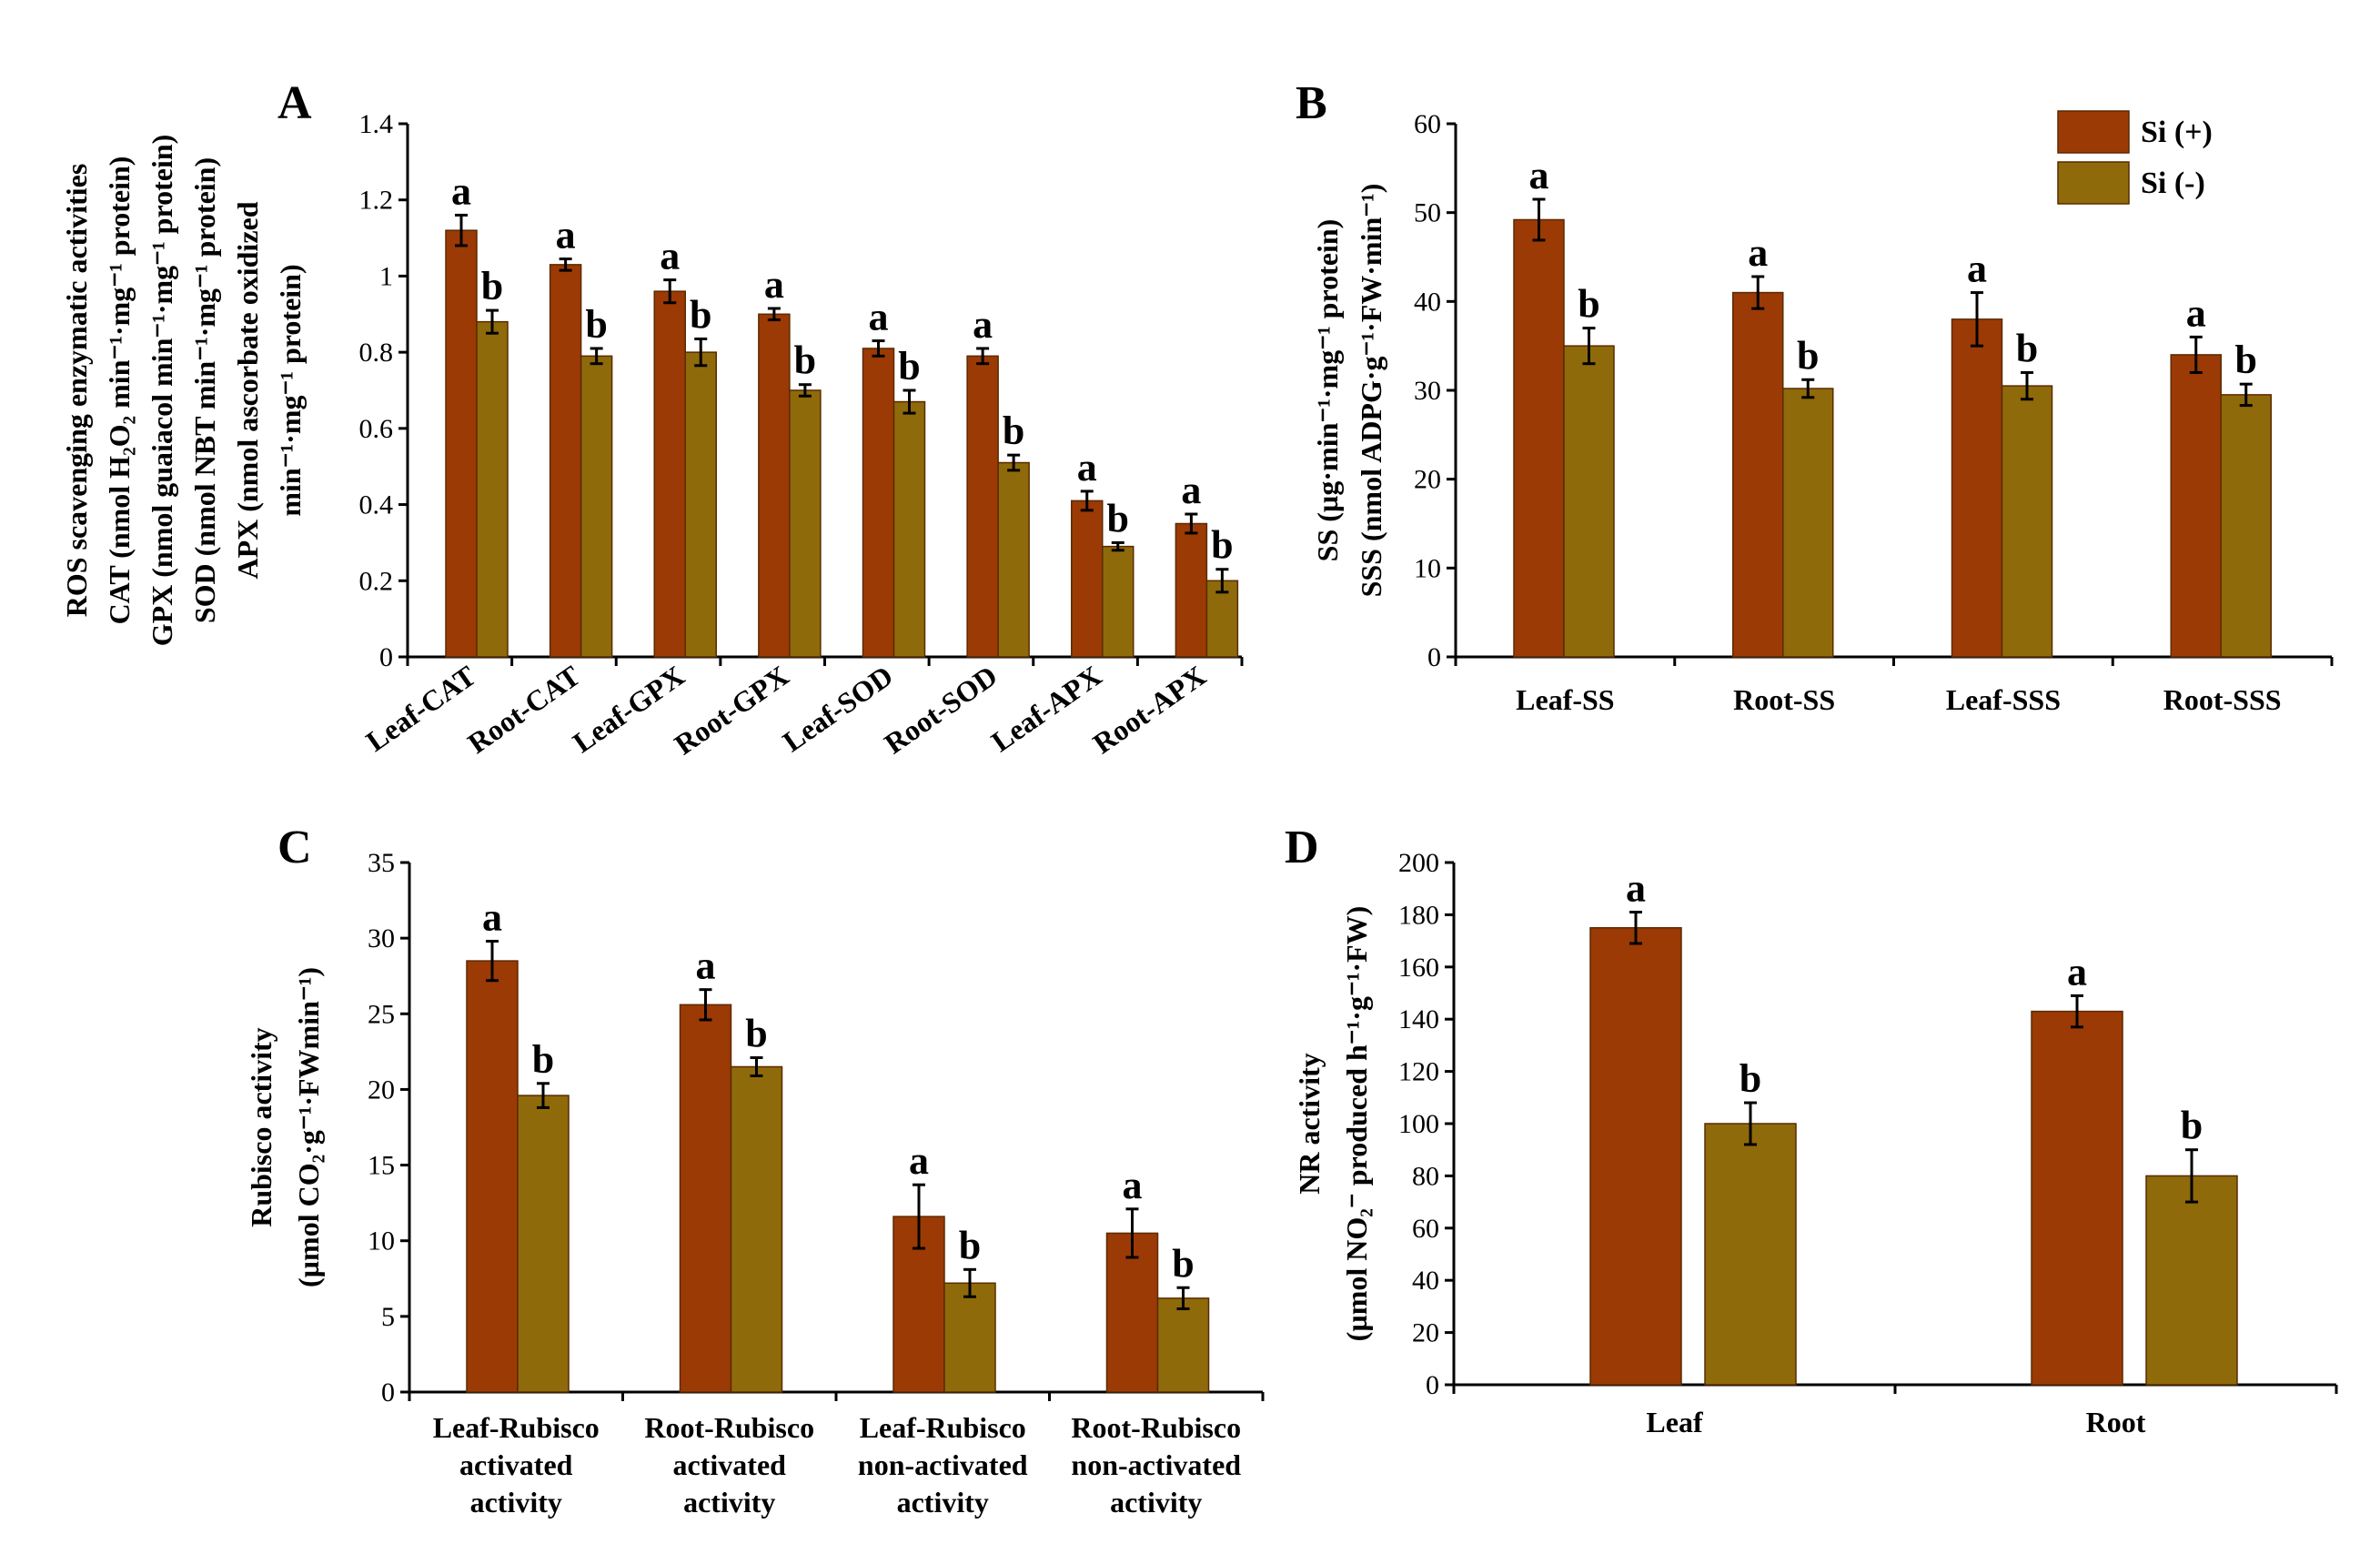  Describe the element at coordinates (1425, 1176) in the screenshot. I see `y-tick-label: 80` at that location.